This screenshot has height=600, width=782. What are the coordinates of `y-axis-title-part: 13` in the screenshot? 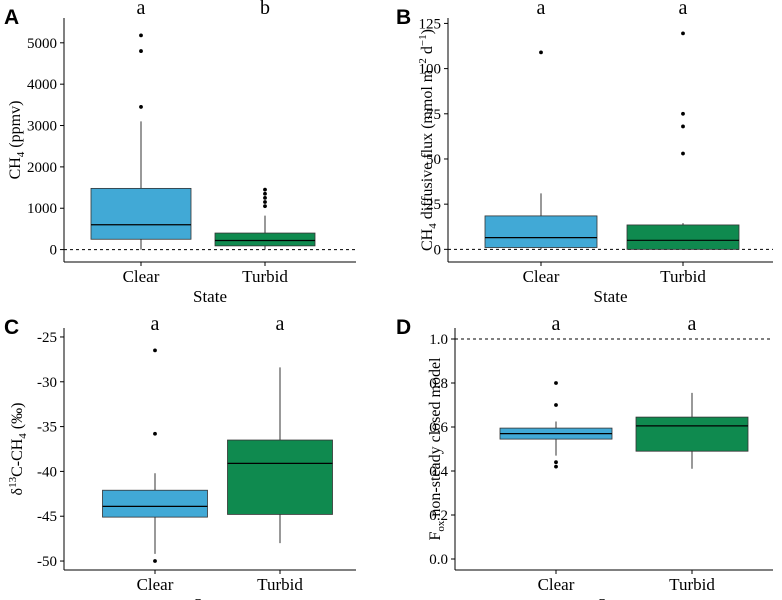 It's located at (13, 482).